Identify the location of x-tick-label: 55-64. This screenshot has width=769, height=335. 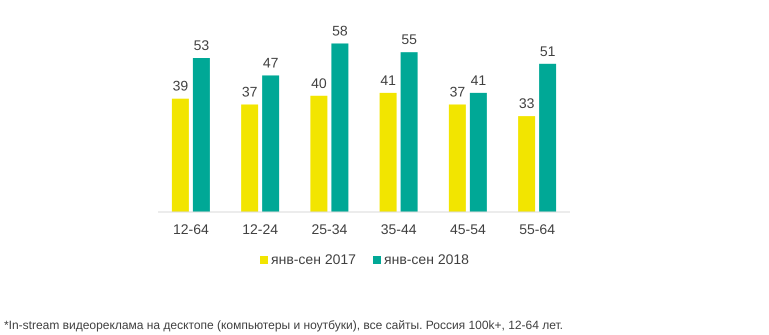
(537, 229).